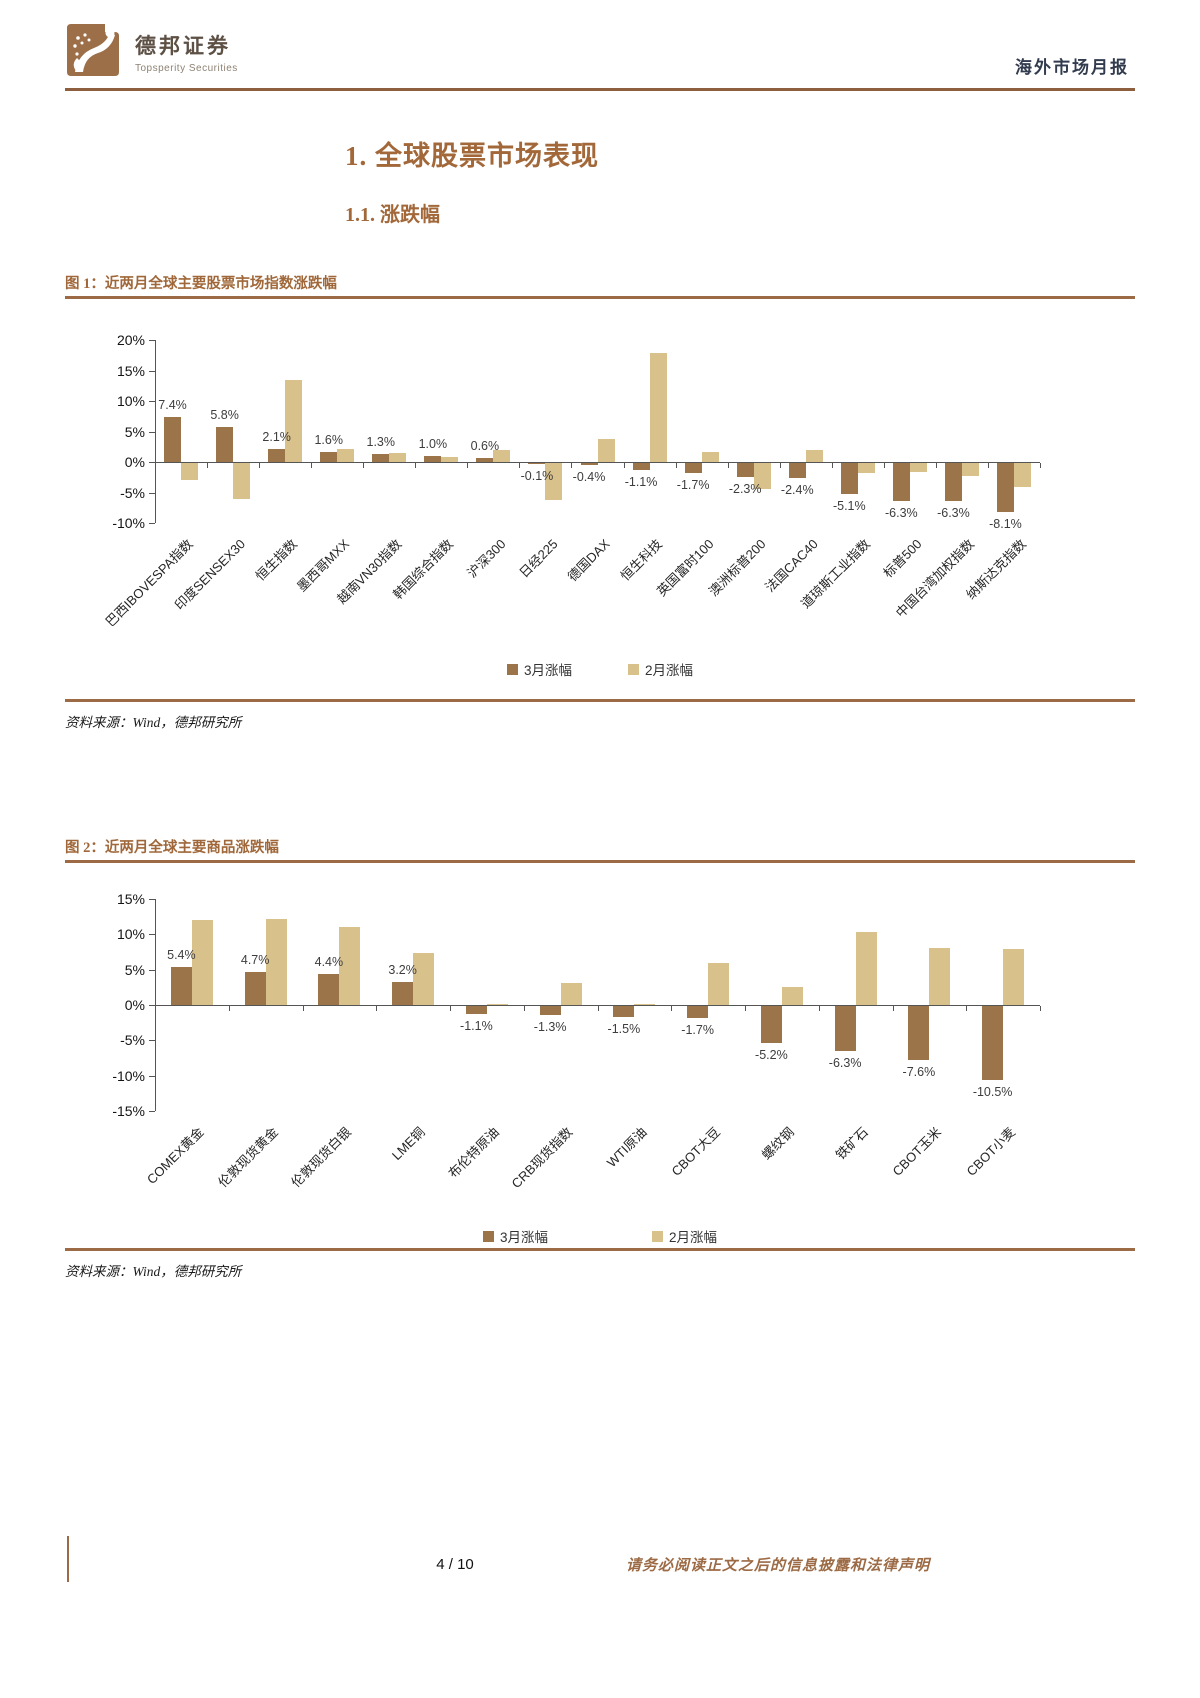 The image size is (1200, 1698). What do you see at coordinates (917, 1151) in the screenshot?
I see `category-label: CBOT玉米` at bounding box center [917, 1151].